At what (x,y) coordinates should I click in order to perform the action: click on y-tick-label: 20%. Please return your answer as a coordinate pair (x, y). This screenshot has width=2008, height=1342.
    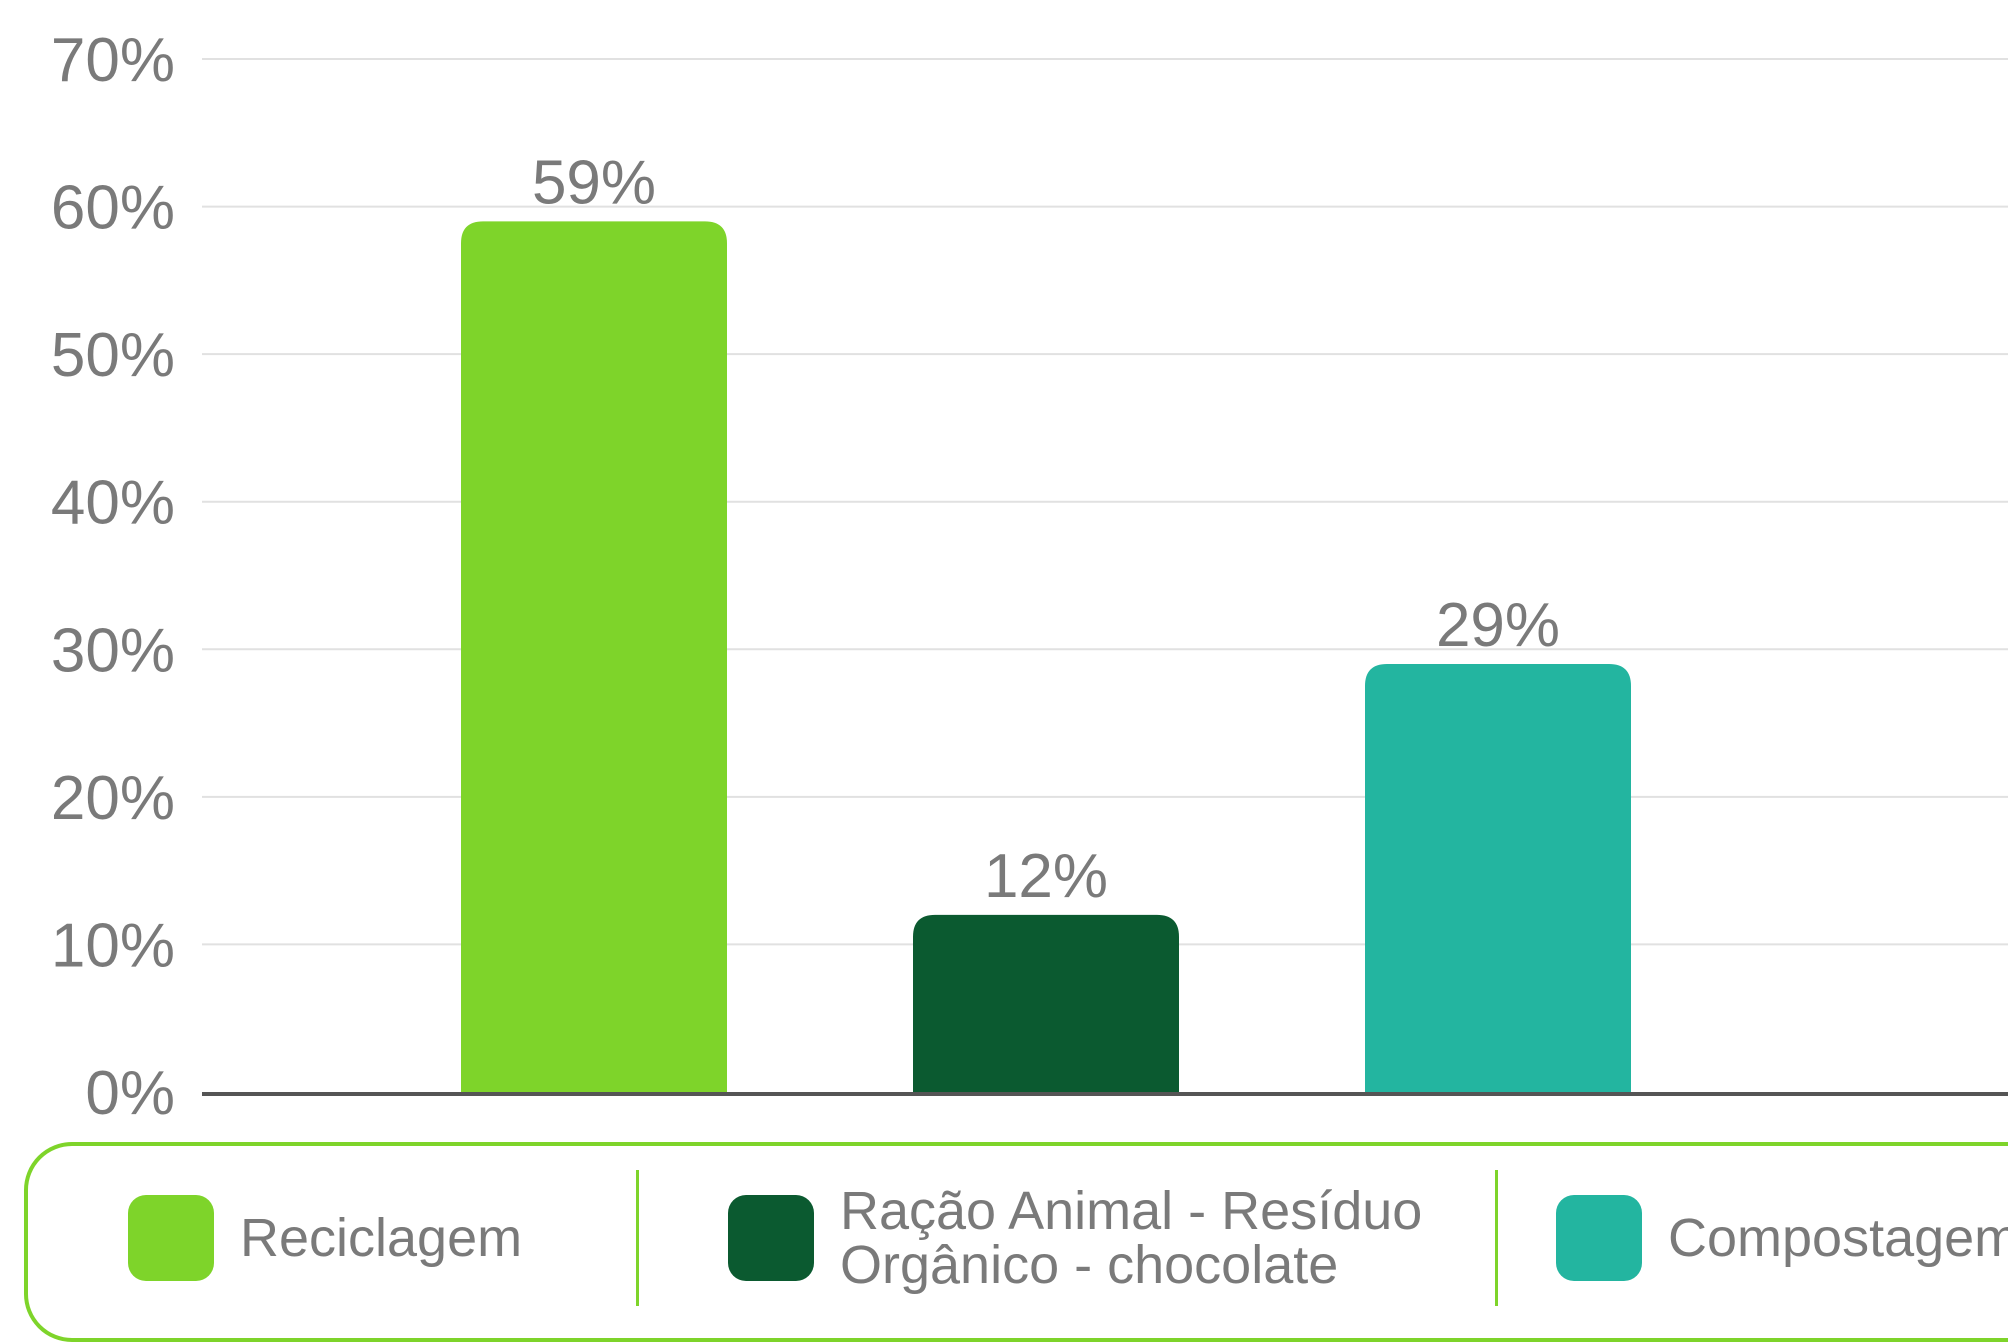
    Looking at the image, I should click on (113, 798).